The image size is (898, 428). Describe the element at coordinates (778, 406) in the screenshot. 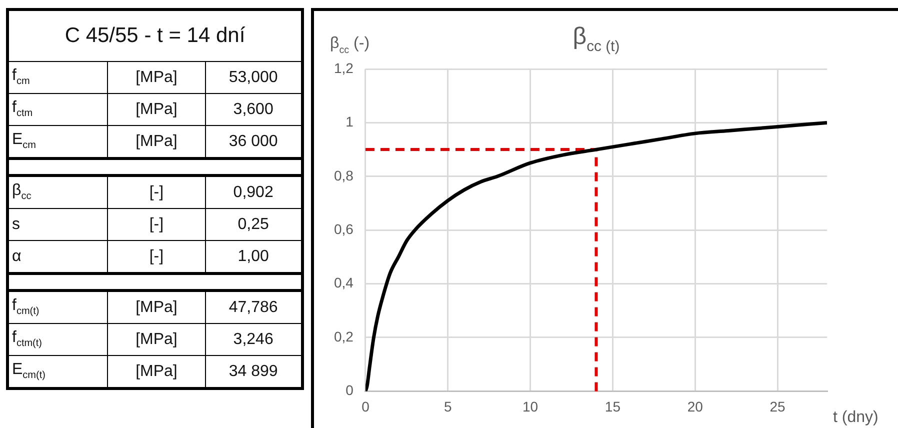

I see `x-tick-label: 25` at that location.